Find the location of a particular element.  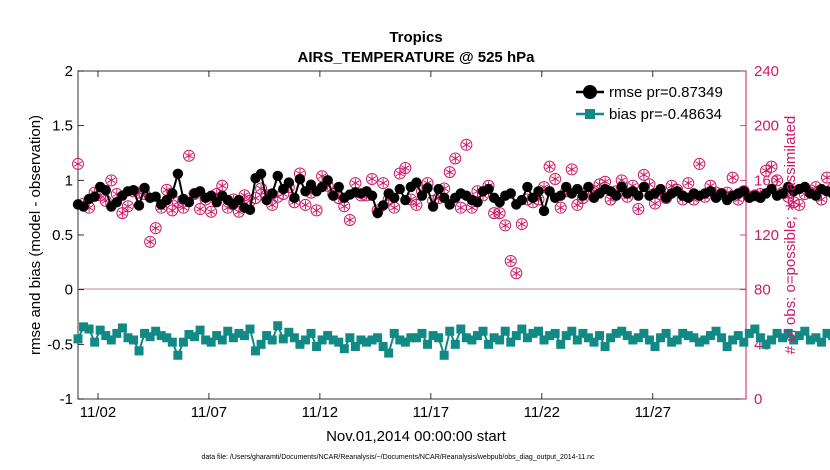

x-tick-label: 11/27 is located at coordinates (653, 412).